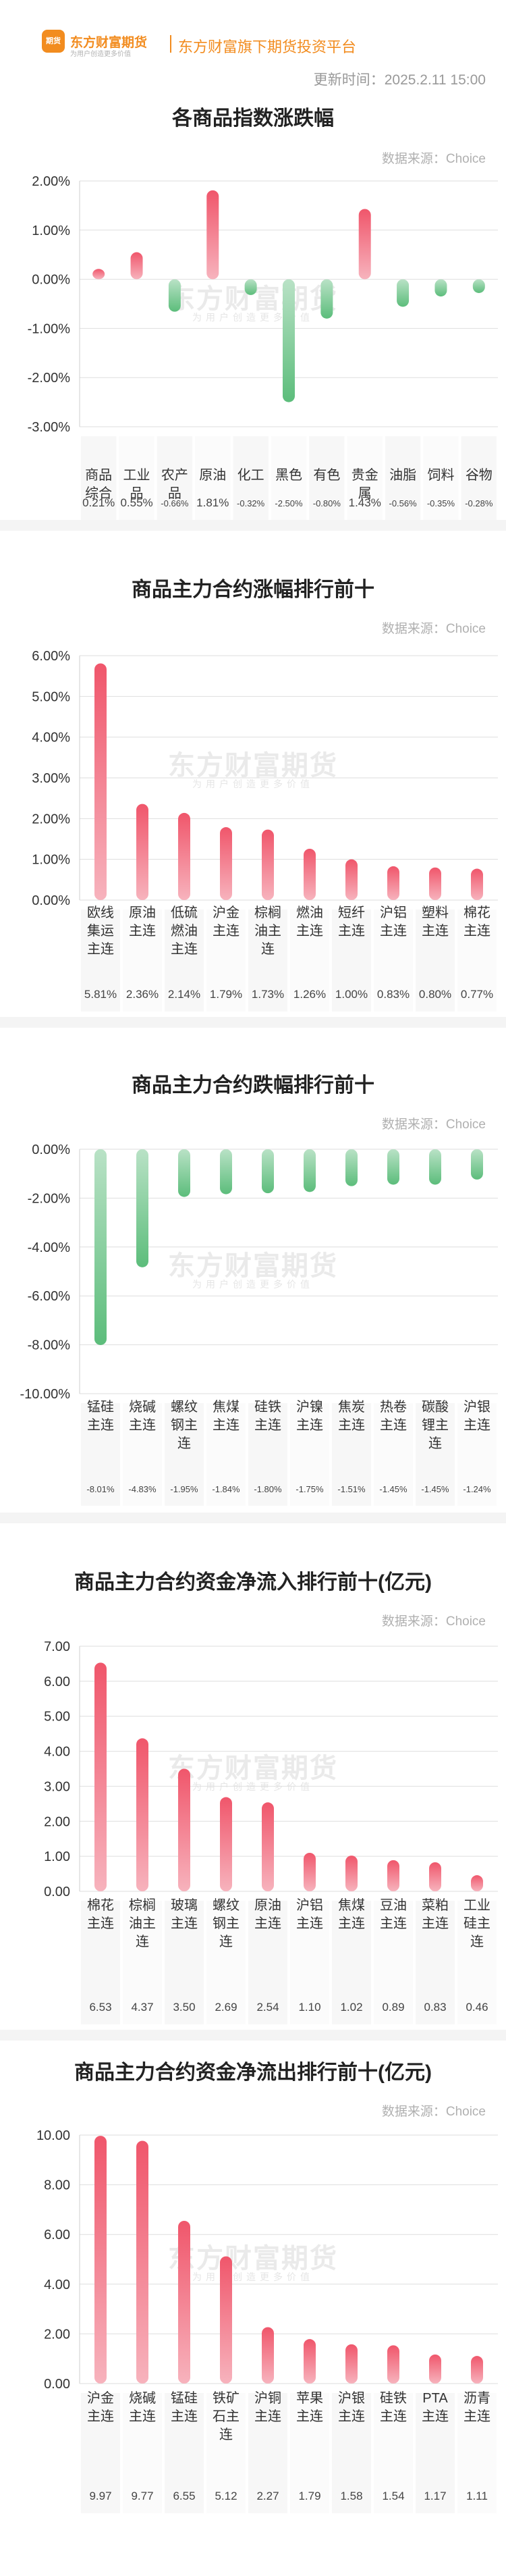 This screenshot has height=2576, width=506. I want to click on y-tick-label: 7.00, so click(57, 1646).